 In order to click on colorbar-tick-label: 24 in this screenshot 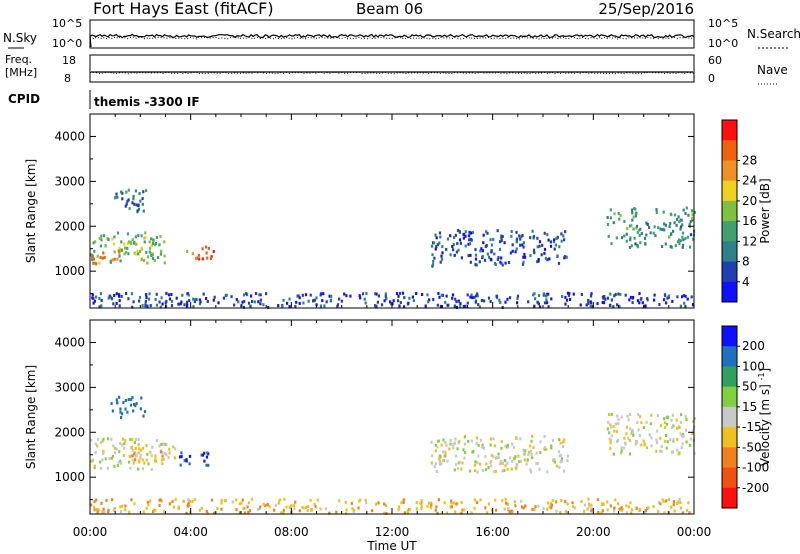, I will do `click(749, 181)`.